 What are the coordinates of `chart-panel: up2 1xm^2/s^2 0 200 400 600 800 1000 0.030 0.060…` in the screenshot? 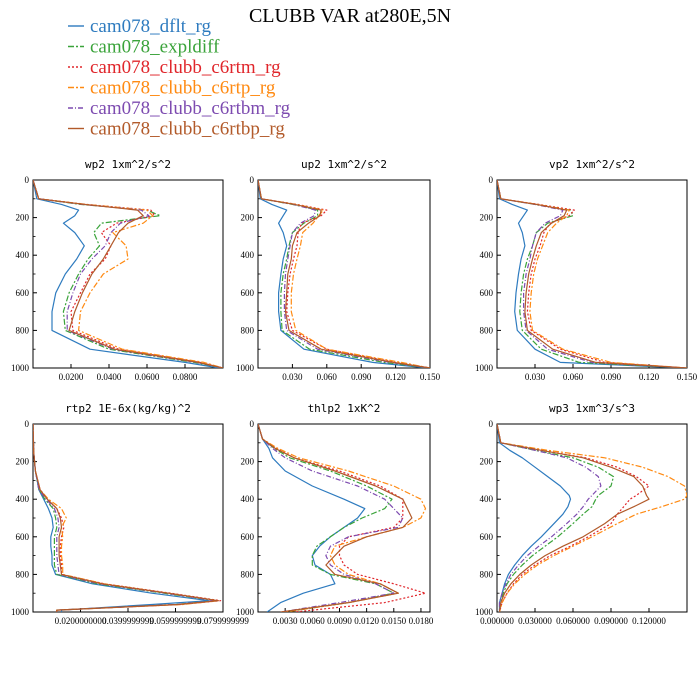 It's located at (338, 270).